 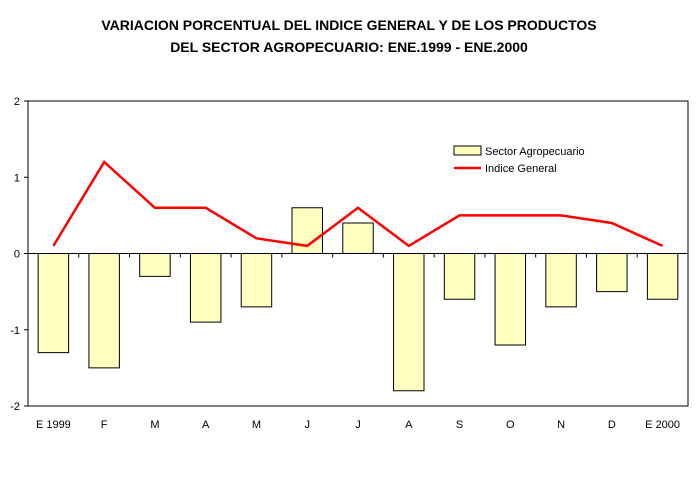 What do you see at coordinates (561, 425) in the screenshot?
I see `x-tick-label: N` at bounding box center [561, 425].